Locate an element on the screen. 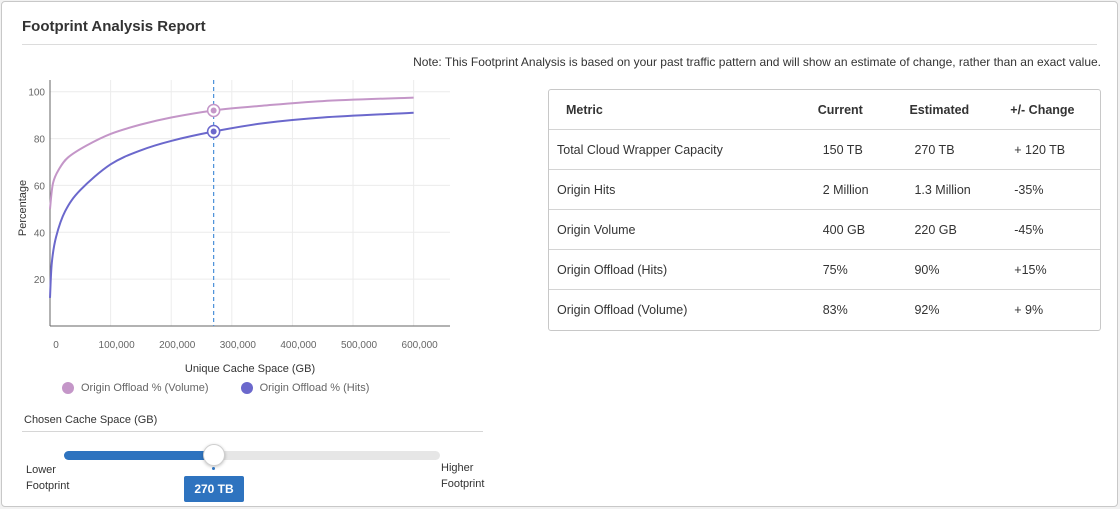 The height and width of the screenshot is (509, 1120). y-tick-label: 100 is located at coordinates (36, 93).